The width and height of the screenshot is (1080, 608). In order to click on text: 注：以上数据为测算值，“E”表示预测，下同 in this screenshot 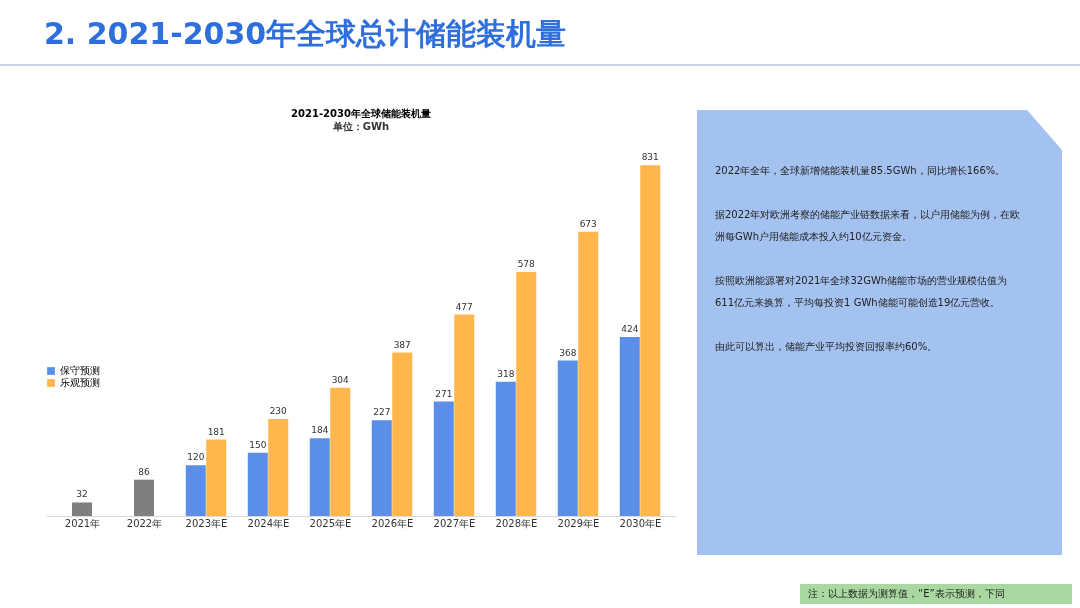, I will do `click(936, 594)`.